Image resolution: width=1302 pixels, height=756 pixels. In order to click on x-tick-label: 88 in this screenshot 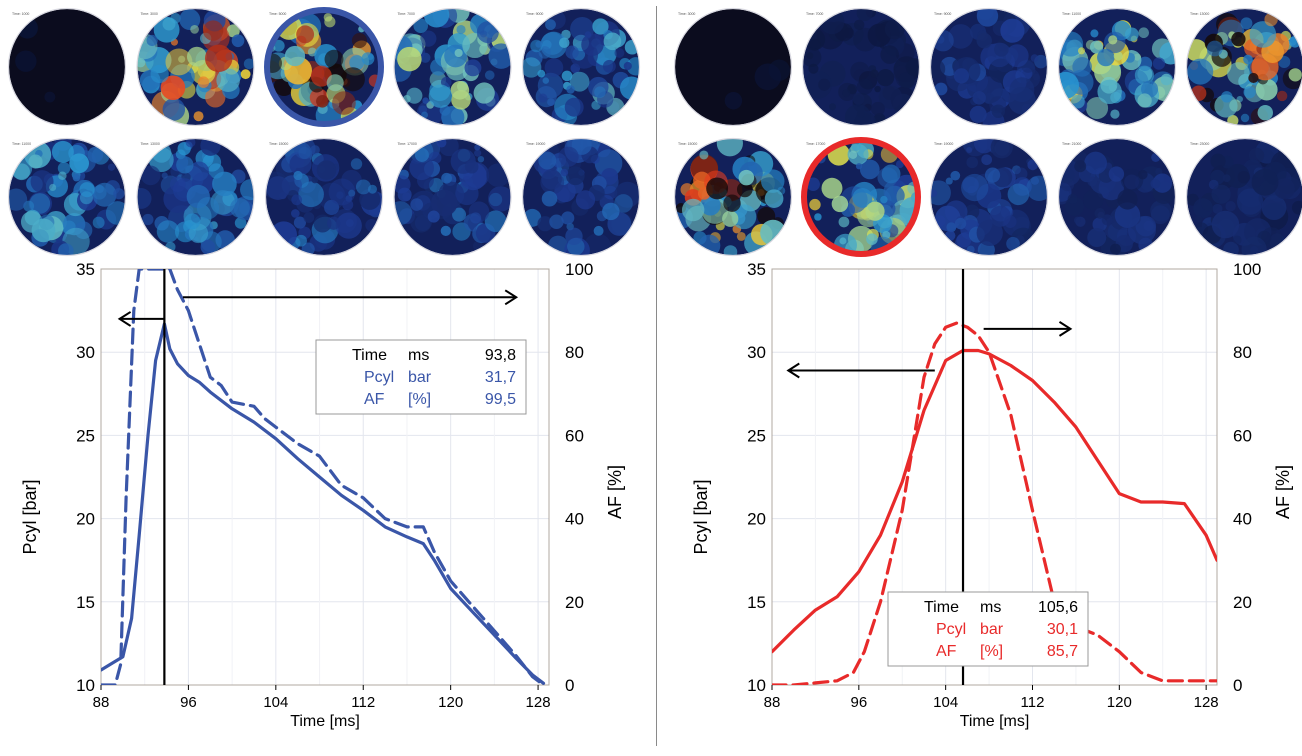, I will do `click(101, 702)`.